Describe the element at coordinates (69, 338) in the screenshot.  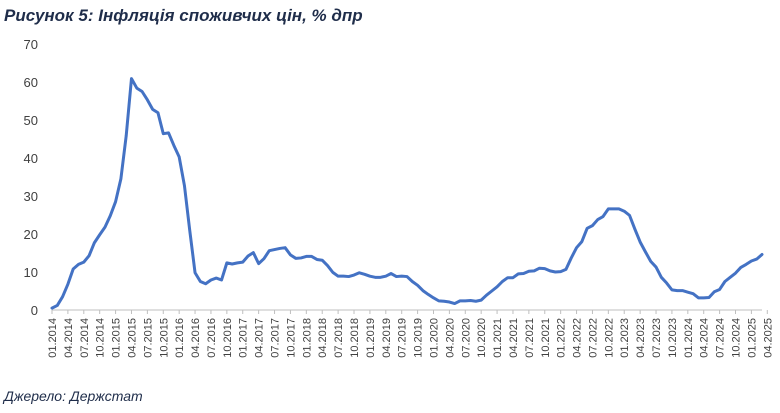
I see `x-tick-label: 04.2014` at that location.